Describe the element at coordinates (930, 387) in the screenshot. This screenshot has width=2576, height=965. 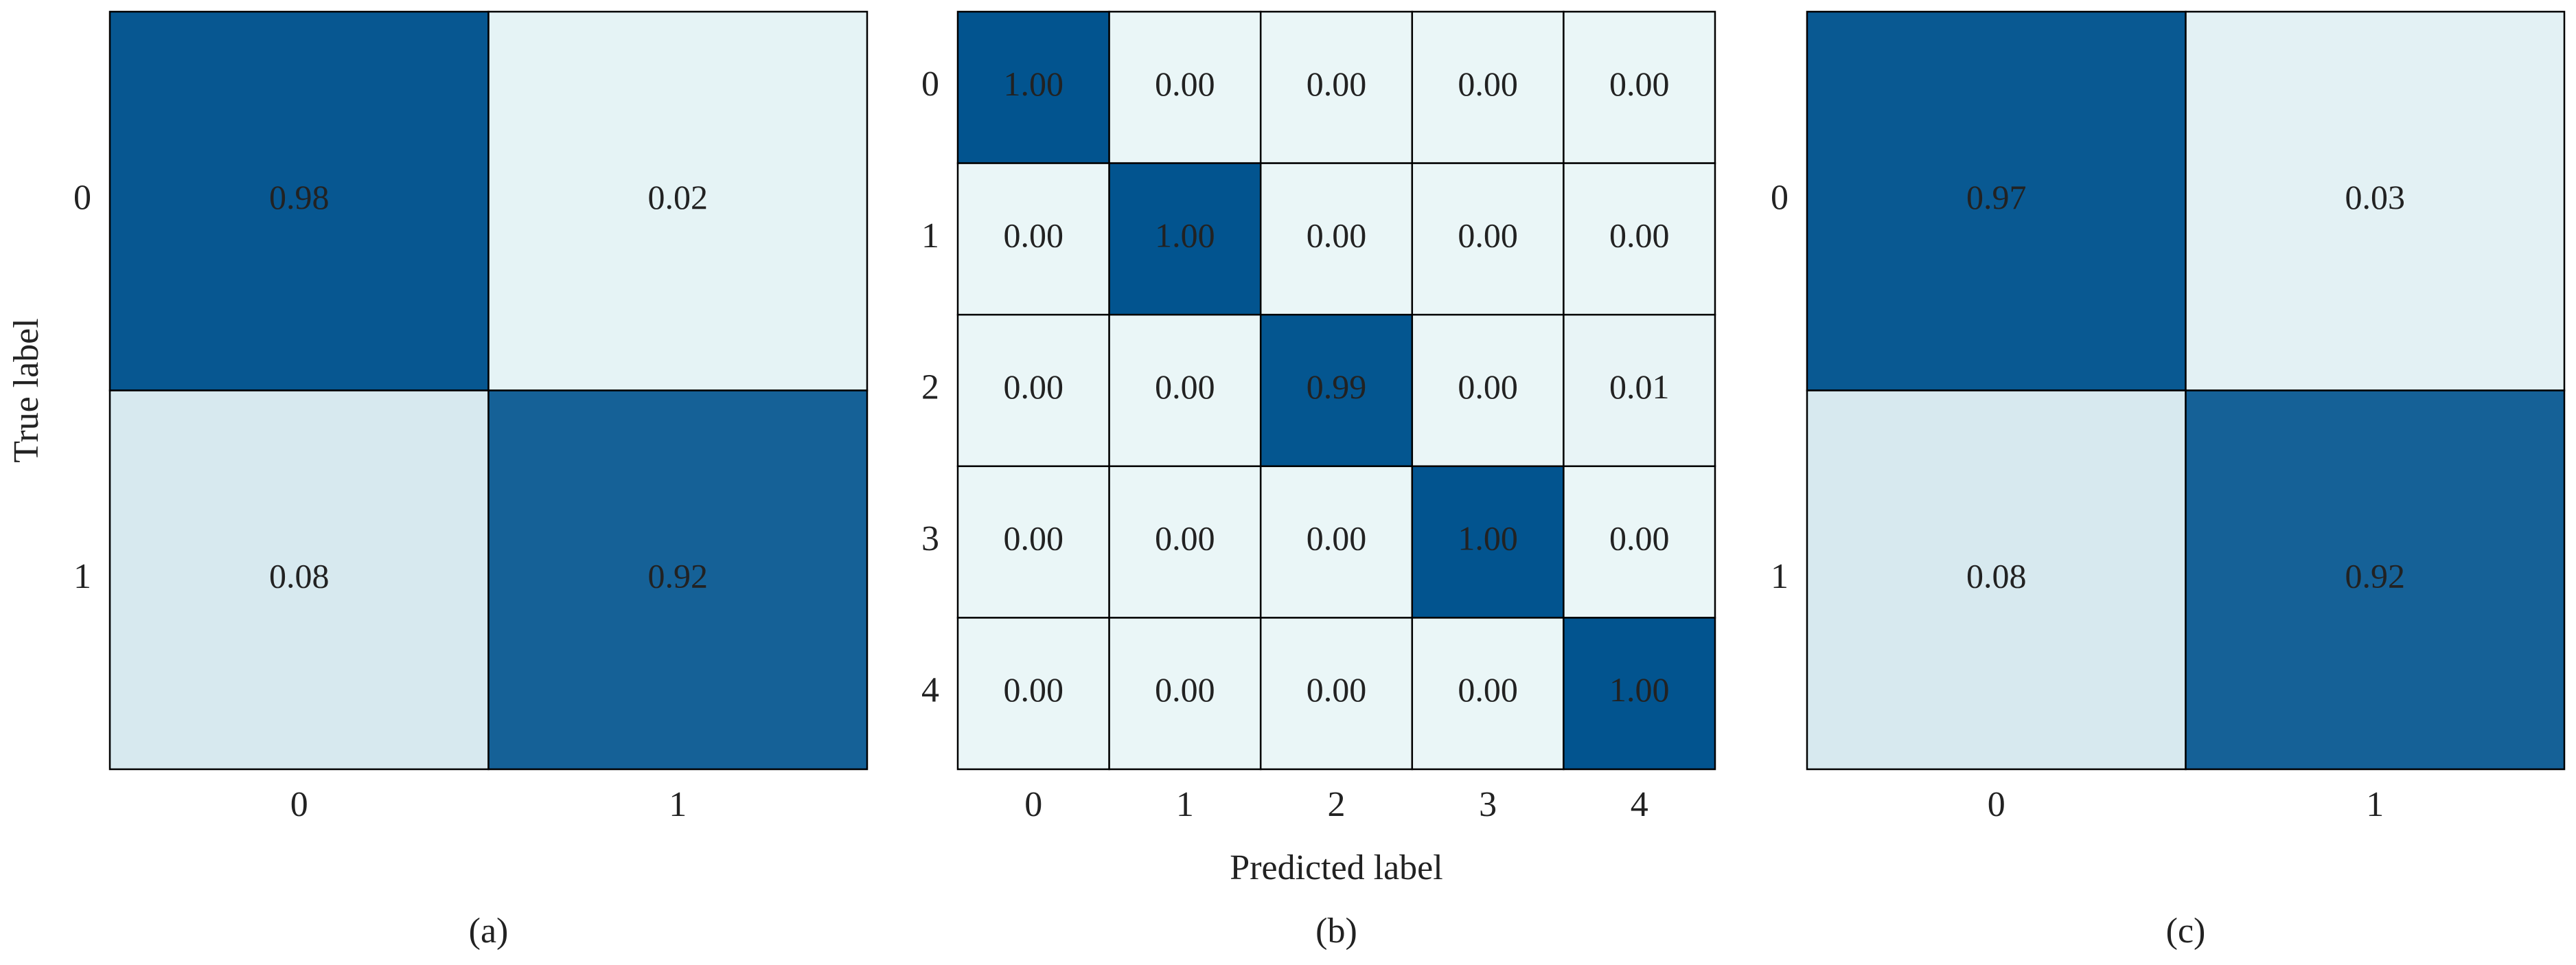
I see `y-tick-label: 2` at that location.